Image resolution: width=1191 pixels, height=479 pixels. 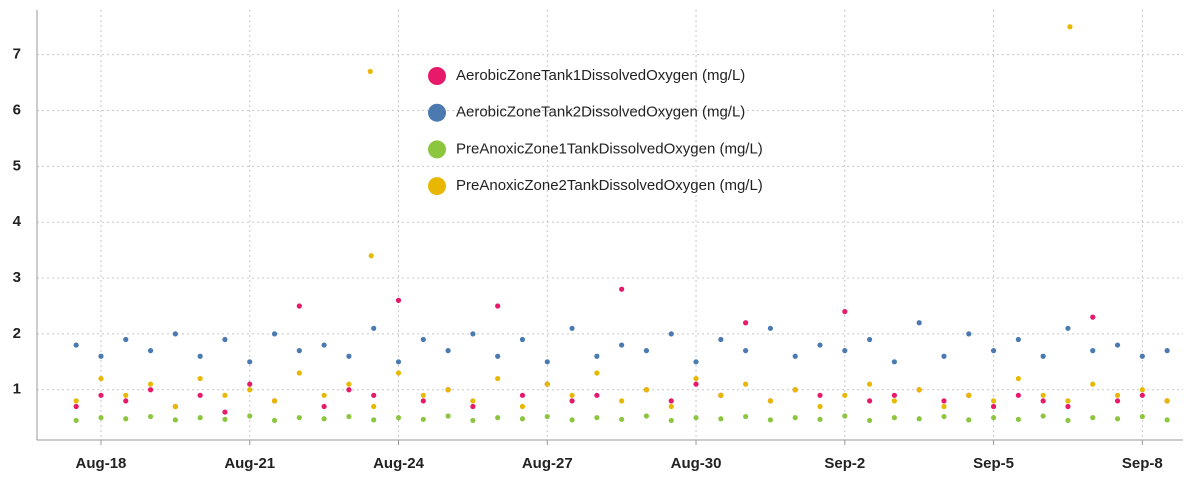 I want to click on x-tick-label: Sep-2, so click(x=844, y=463).